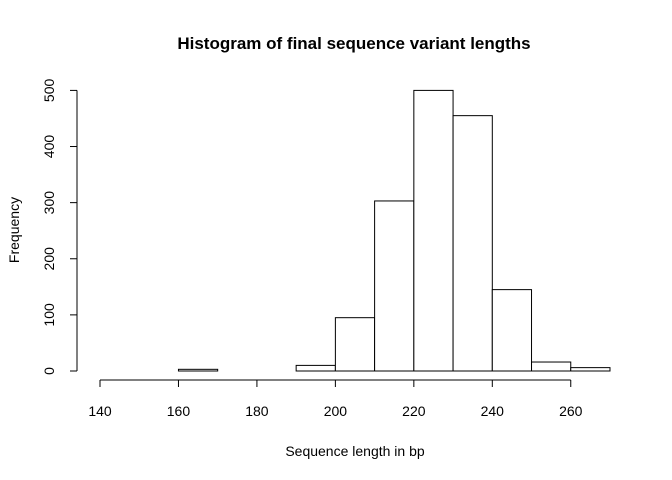 This screenshot has height=480, width=672. What do you see at coordinates (14, 230) in the screenshot?
I see `y-axis-label: Frequency` at bounding box center [14, 230].